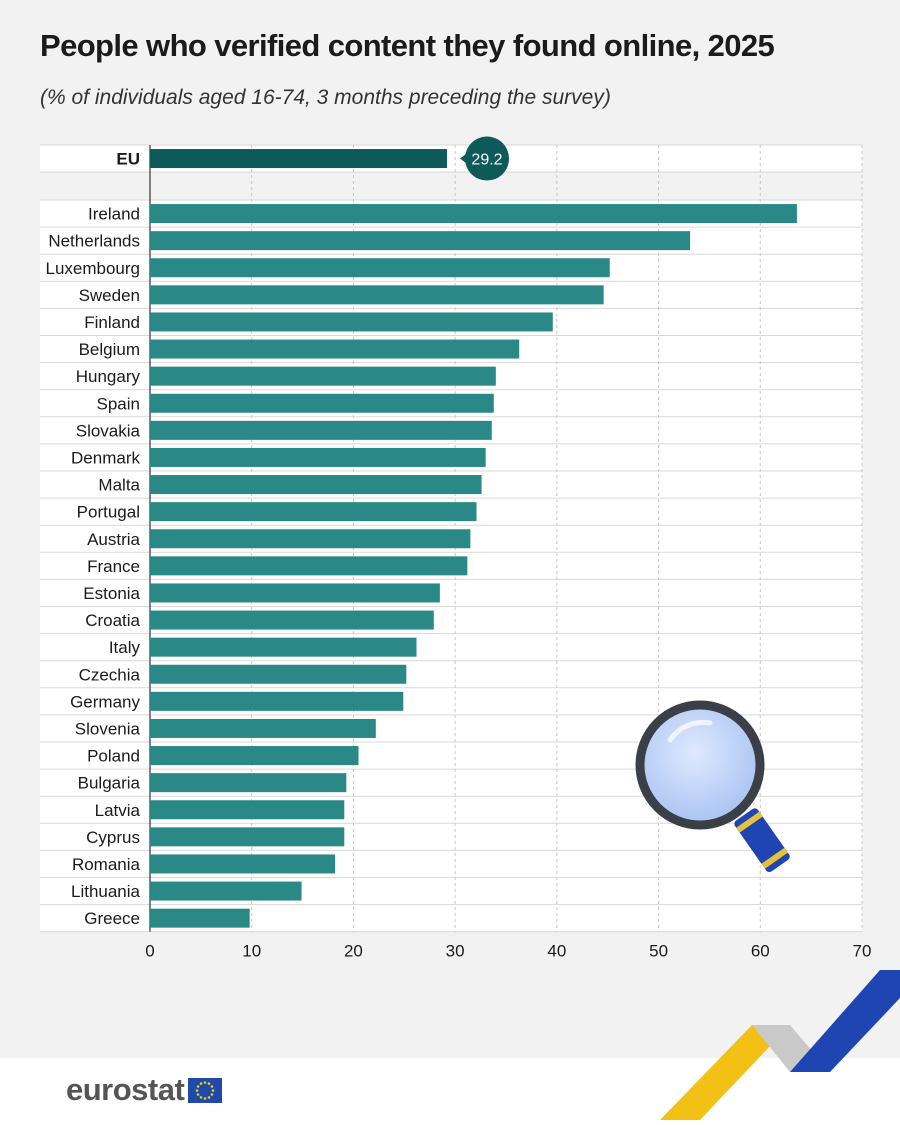 Image resolution: width=900 pixels, height=1125 pixels. I want to click on category-label-czechia: Czechia, so click(110, 674).